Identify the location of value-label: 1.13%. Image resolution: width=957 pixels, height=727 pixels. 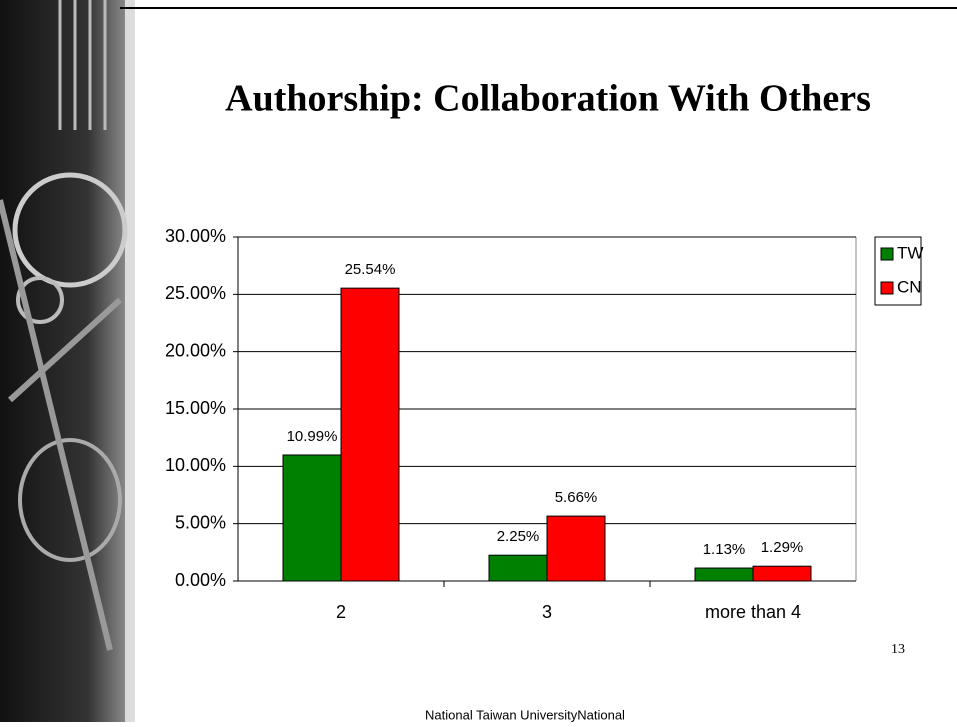
(724, 549).